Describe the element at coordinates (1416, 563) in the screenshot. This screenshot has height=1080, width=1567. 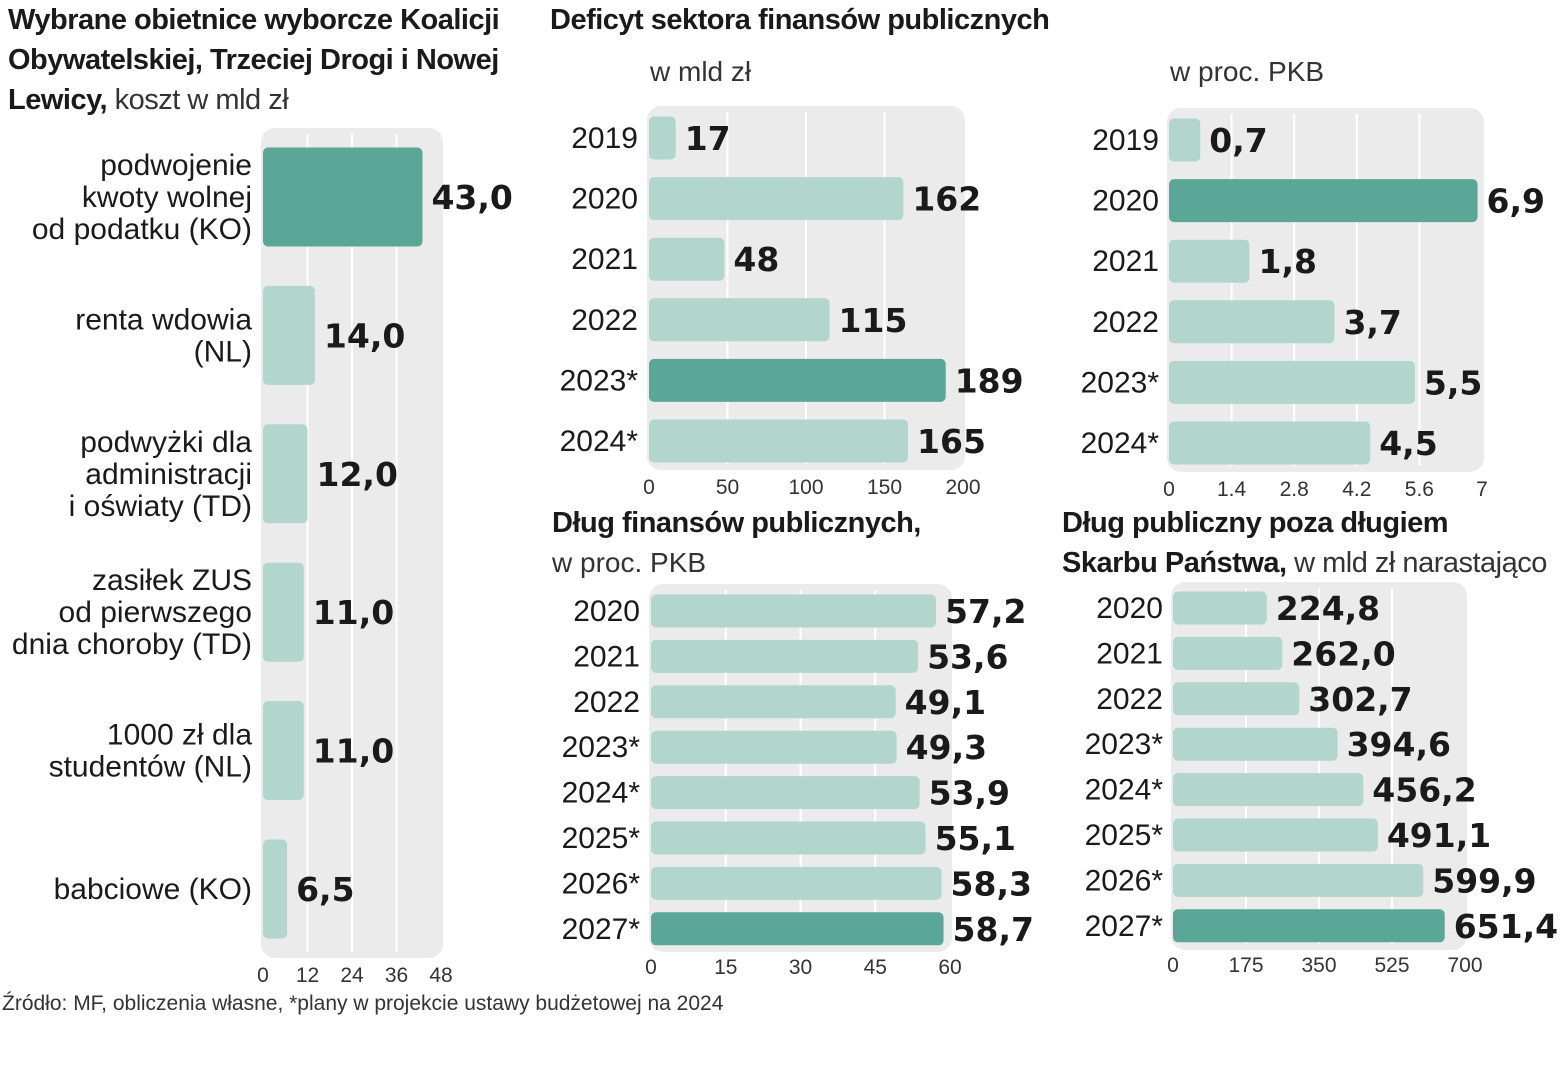
I see `debt-outside-subtitle: w mld zł narastająco` at that location.